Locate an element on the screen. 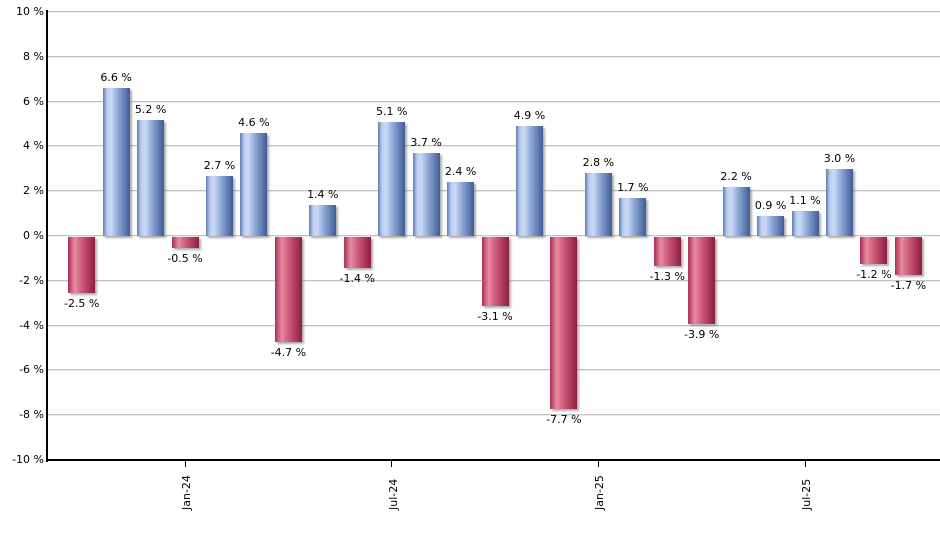 The height and width of the screenshot is (550, 940). y-axis-tick-label: 4 % is located at coordinates (33, 146).